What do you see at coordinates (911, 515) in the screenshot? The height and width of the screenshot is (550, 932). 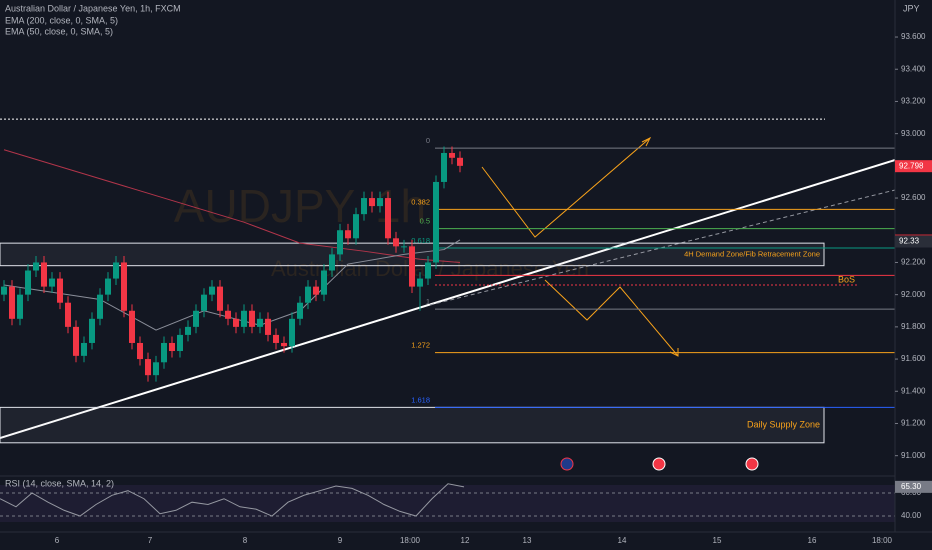 I see `rsi-tick-label: 40.00` at bounding box center [911, 515].